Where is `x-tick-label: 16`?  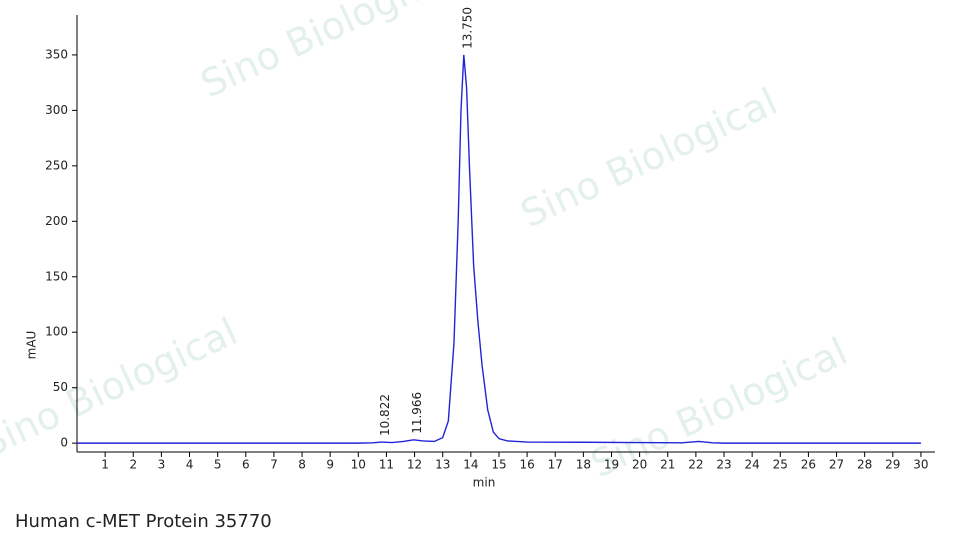
x-tick-label: 16 is located at coordinates (526, 465).